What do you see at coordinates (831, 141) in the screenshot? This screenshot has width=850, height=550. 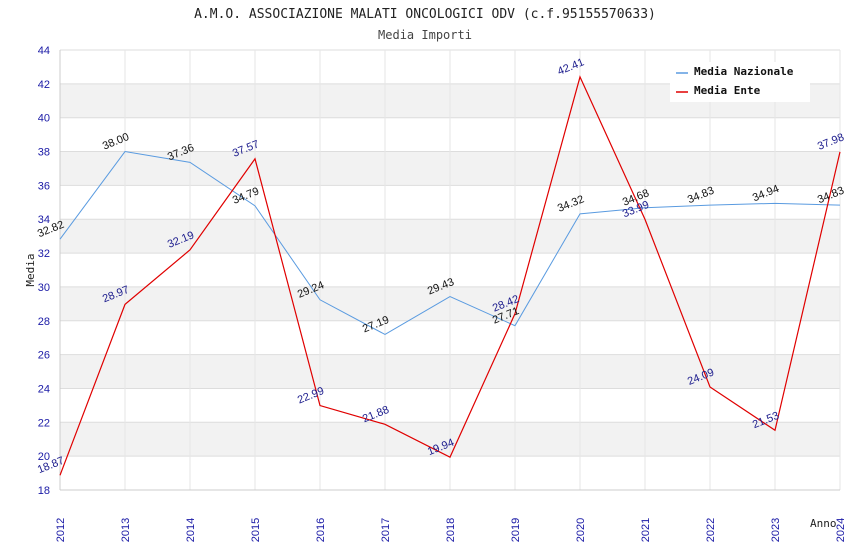 I see `data-label-media-ente: 37.98` at bounding box center [831, 141].